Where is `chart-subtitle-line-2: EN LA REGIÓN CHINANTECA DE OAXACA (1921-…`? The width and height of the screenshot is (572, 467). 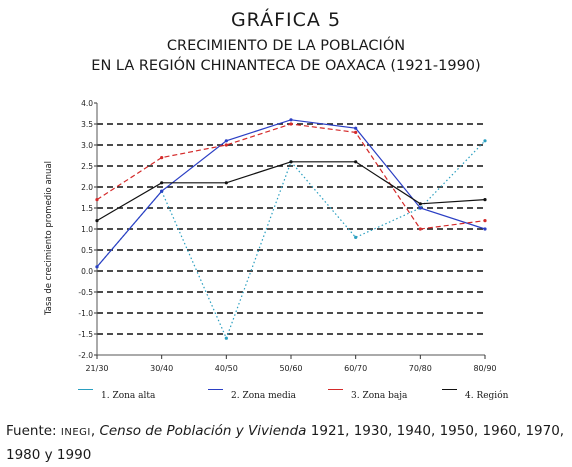 chart-subtitle-line-2: EN LA REGIÓN CHINANTECA DE OAXACA (1921-… is located at coordinates (286, 66).